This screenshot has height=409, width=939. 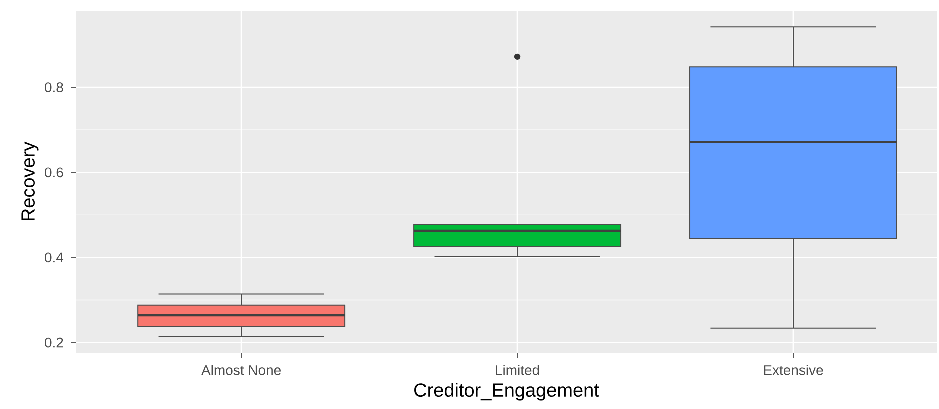 What do you see at coordinates (54, 87) in the screenshot?
I see `y-tick-label: 0.8` at bounding box center [54, 87].